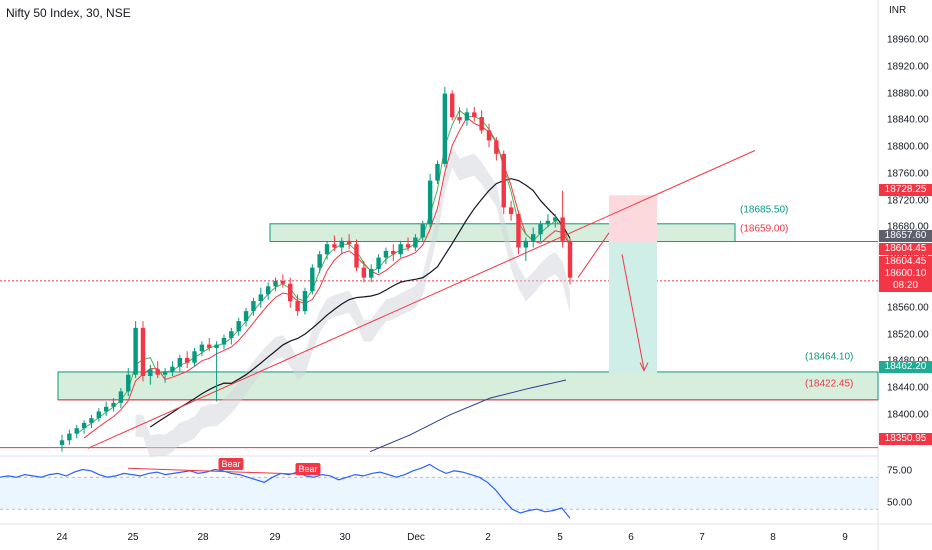 The width and height of the screenshot is (932, 550). I want to click on time-tick: 25, so click(133, 537).